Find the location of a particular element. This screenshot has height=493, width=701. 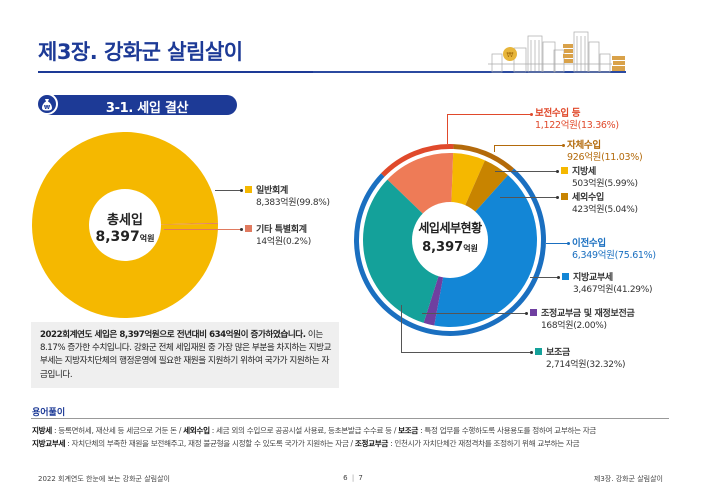

donut-center-title: 세입세부현황 is located at coordinates (450, 228).